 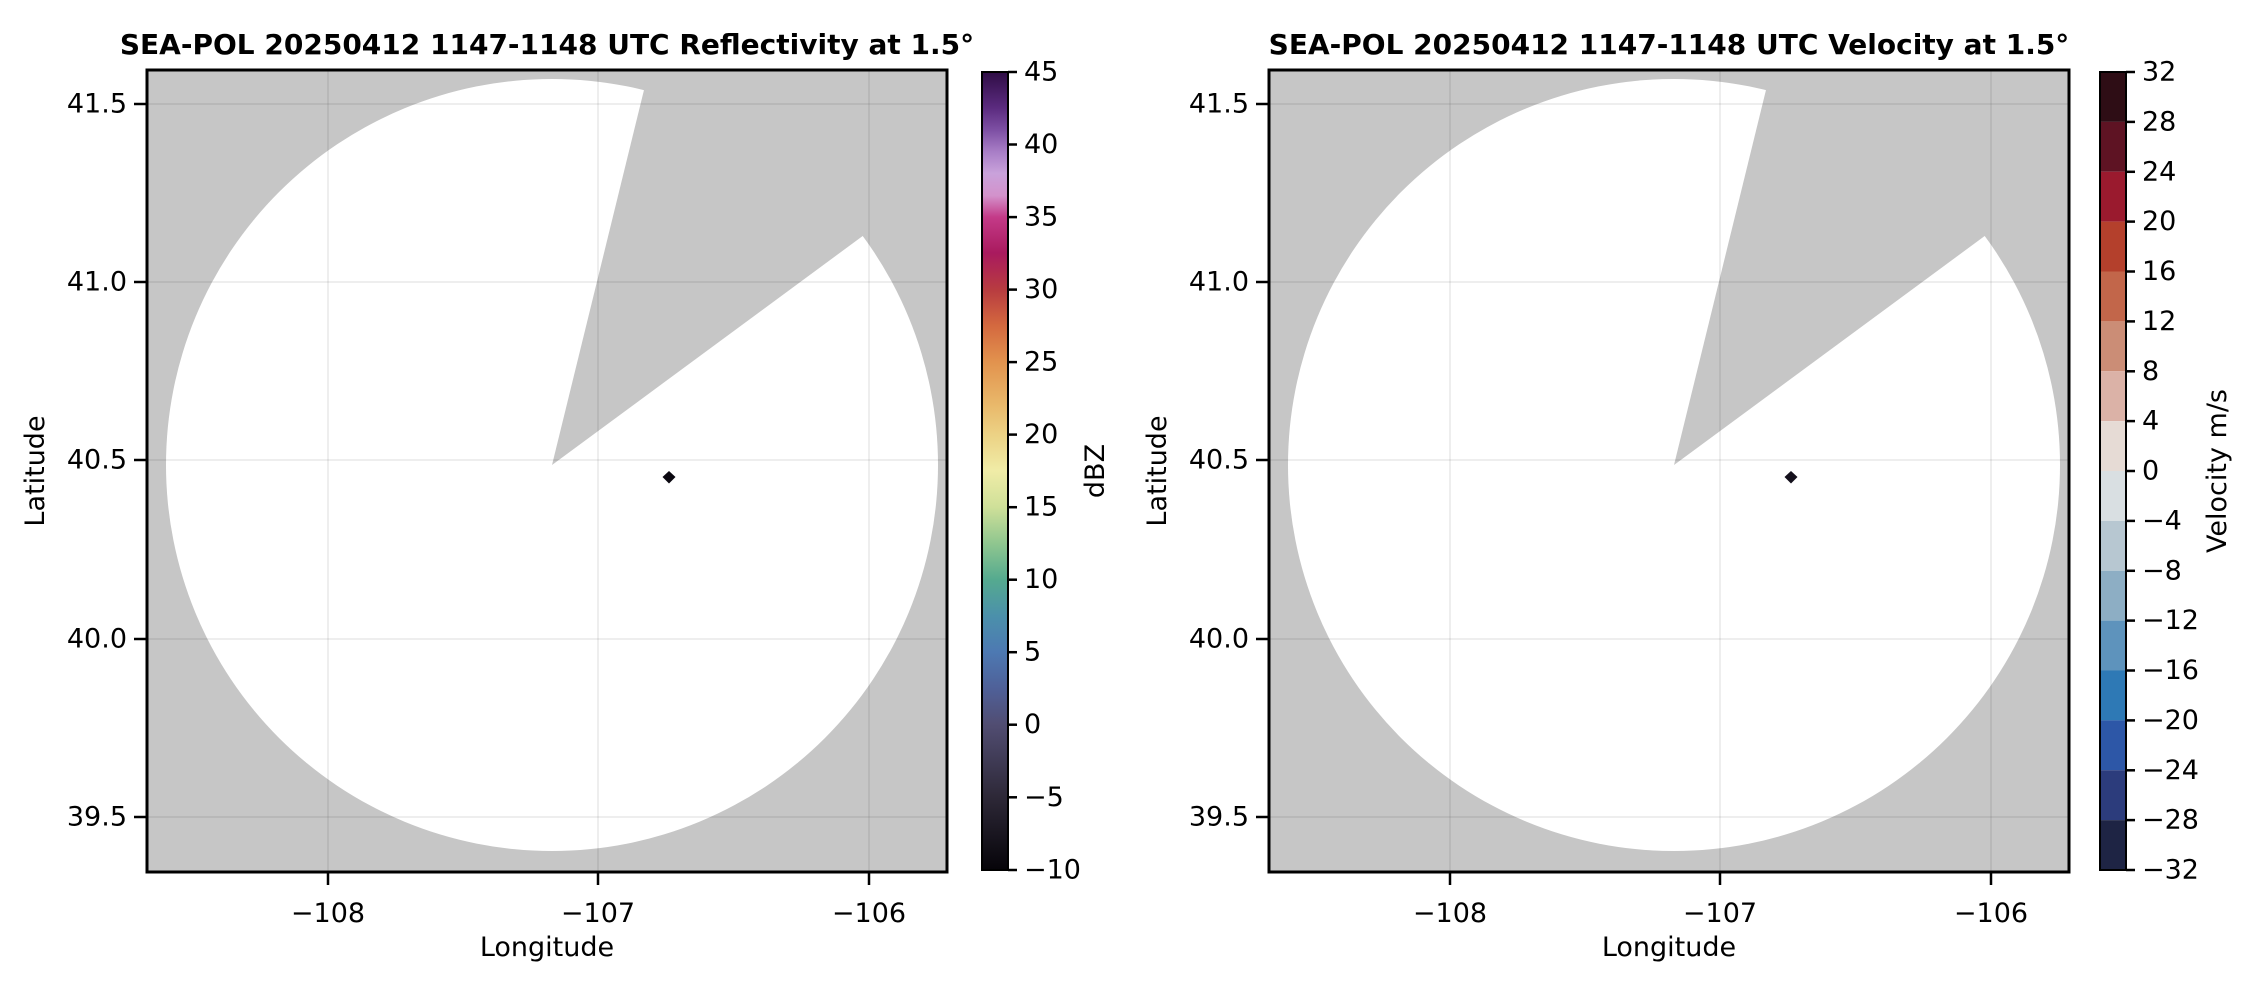 I want to click on colorbar-tick-label: −32, so click(x=2170, y=870).